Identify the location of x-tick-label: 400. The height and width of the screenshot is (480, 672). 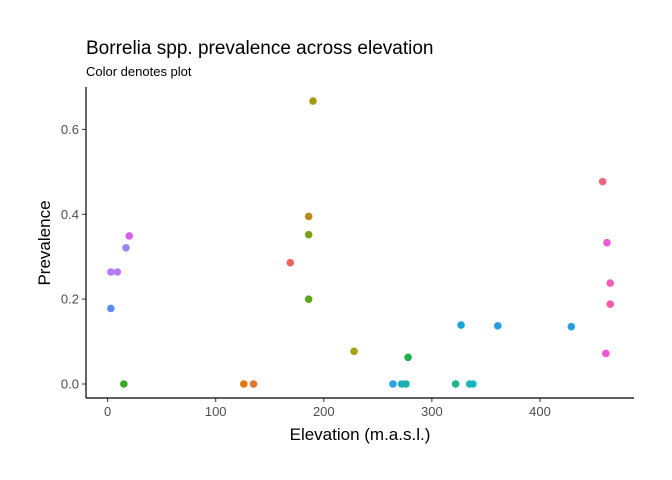
(540, 411).